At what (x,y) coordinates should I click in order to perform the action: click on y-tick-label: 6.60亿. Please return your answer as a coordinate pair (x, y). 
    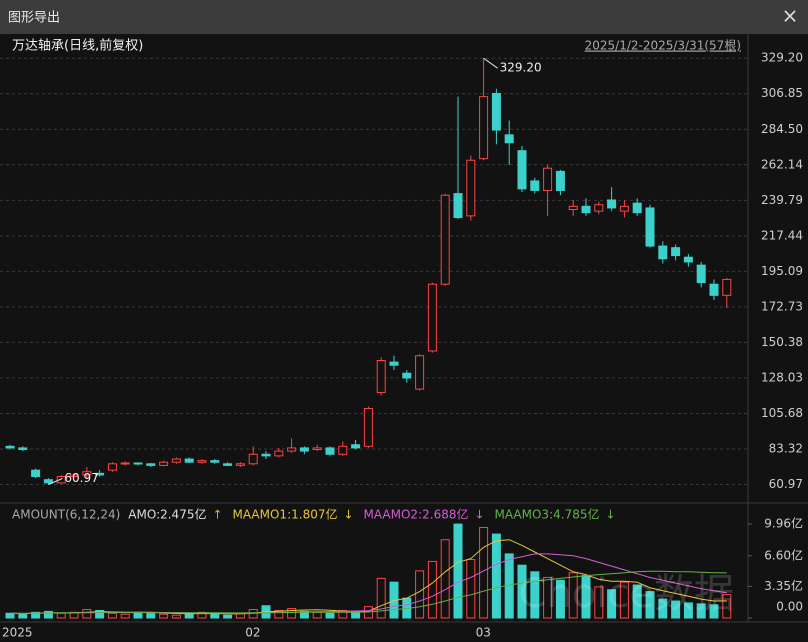
    Looking at the image, I should click on (783, 554).